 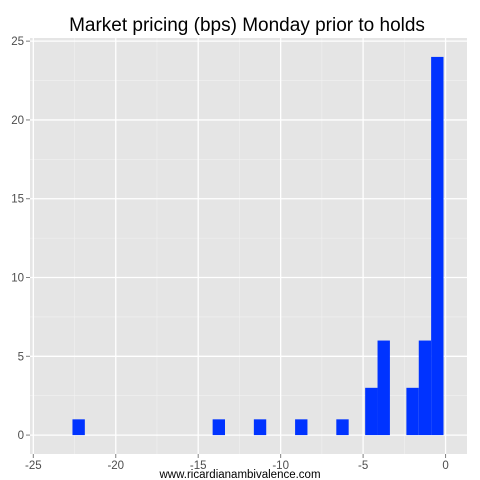 What do you see at coordinates (115, 466) in the screenshot?
I see `x-tick-label: -20` at bounding box center [115, 466].